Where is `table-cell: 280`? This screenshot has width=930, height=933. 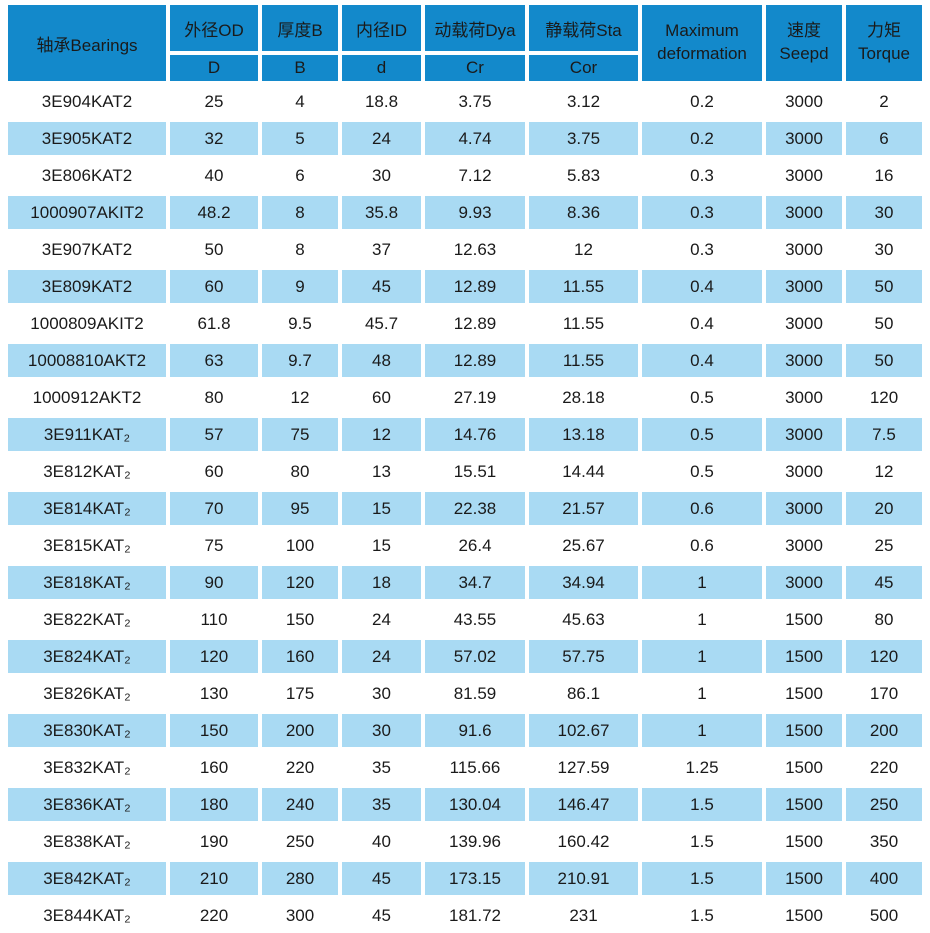 table-cell: 280 is located at coordinates (300, 878).